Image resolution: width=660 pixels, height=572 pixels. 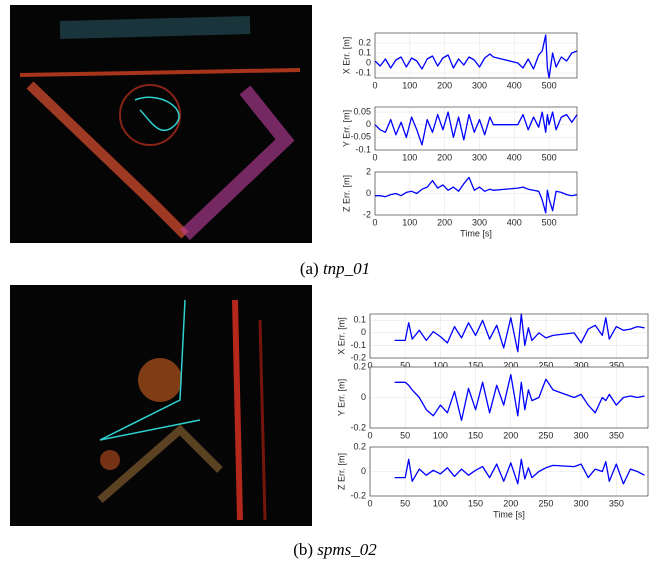 What do you see at coordinates (360, 137) in the screenshot?
I see `y-tick-label: -0.05` at bounding box center [360, 137].